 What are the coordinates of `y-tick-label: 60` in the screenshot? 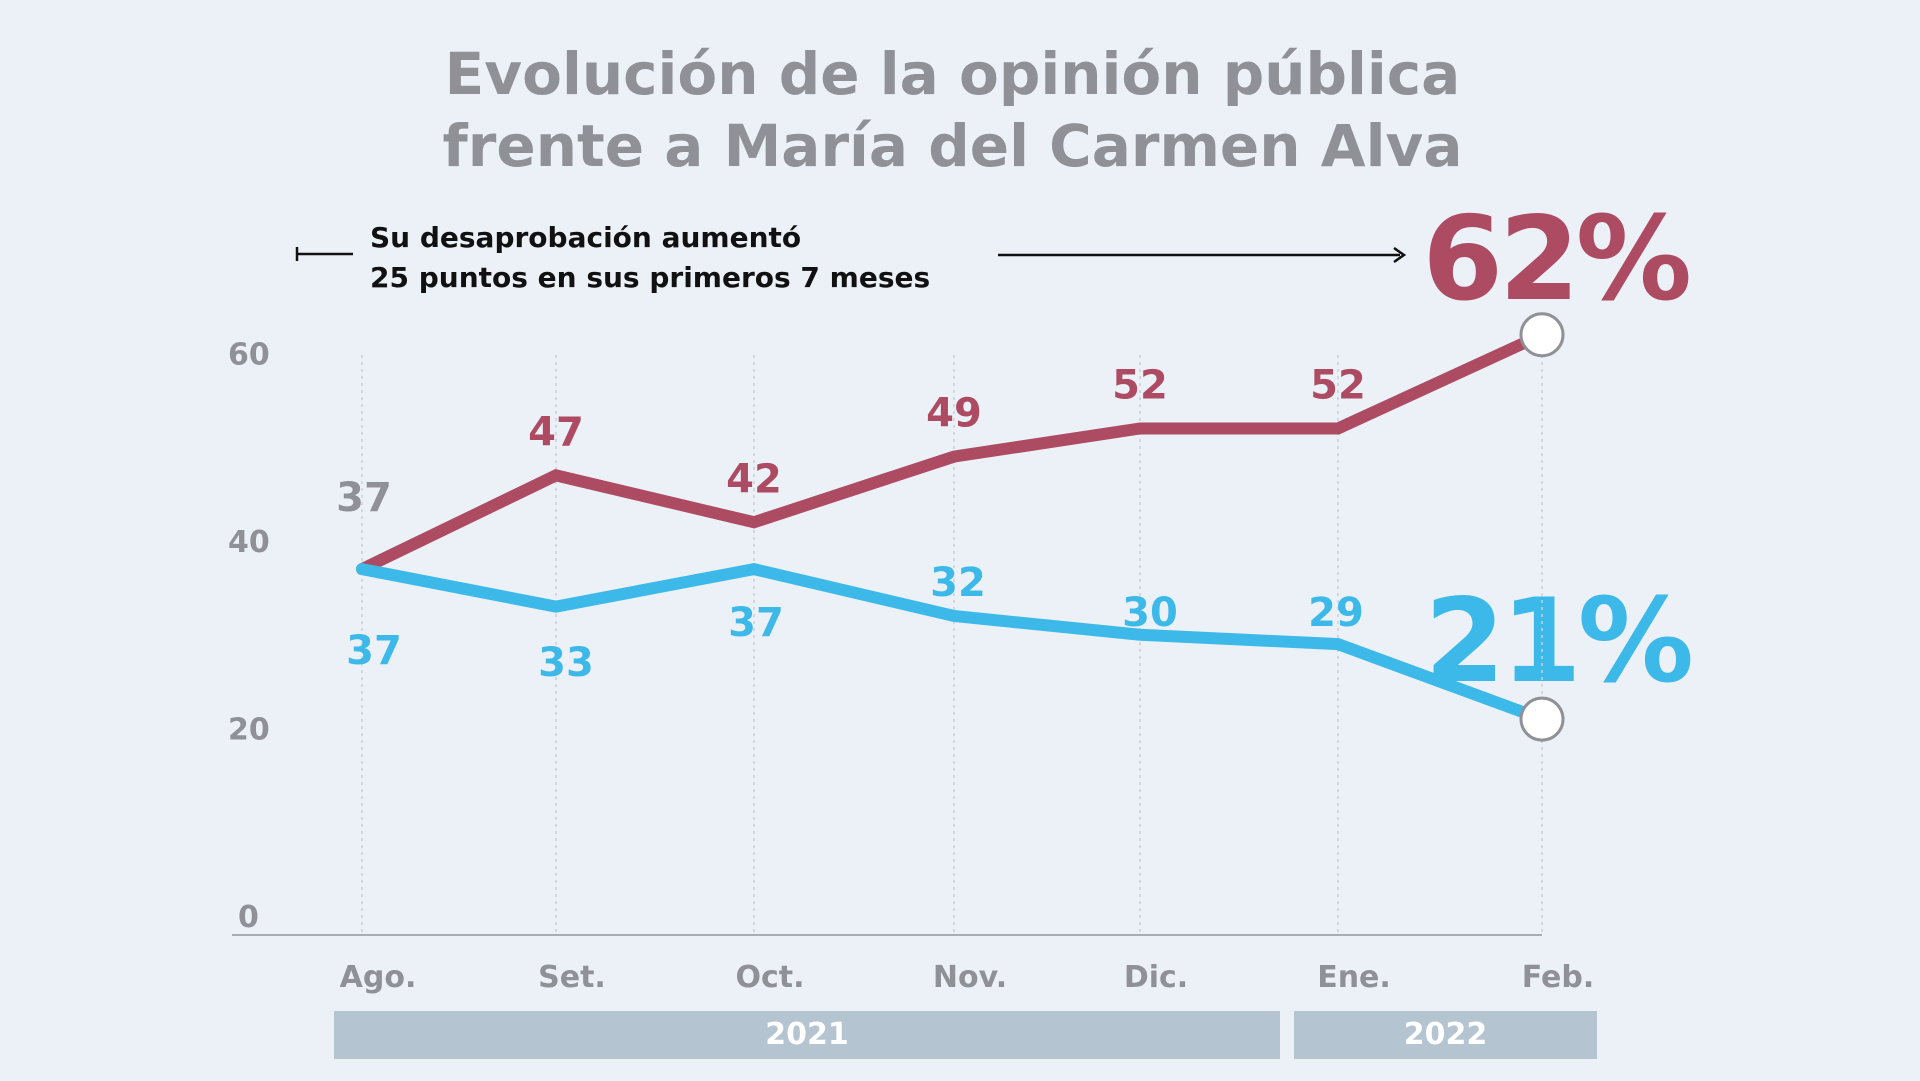 It's located at (249, 355).